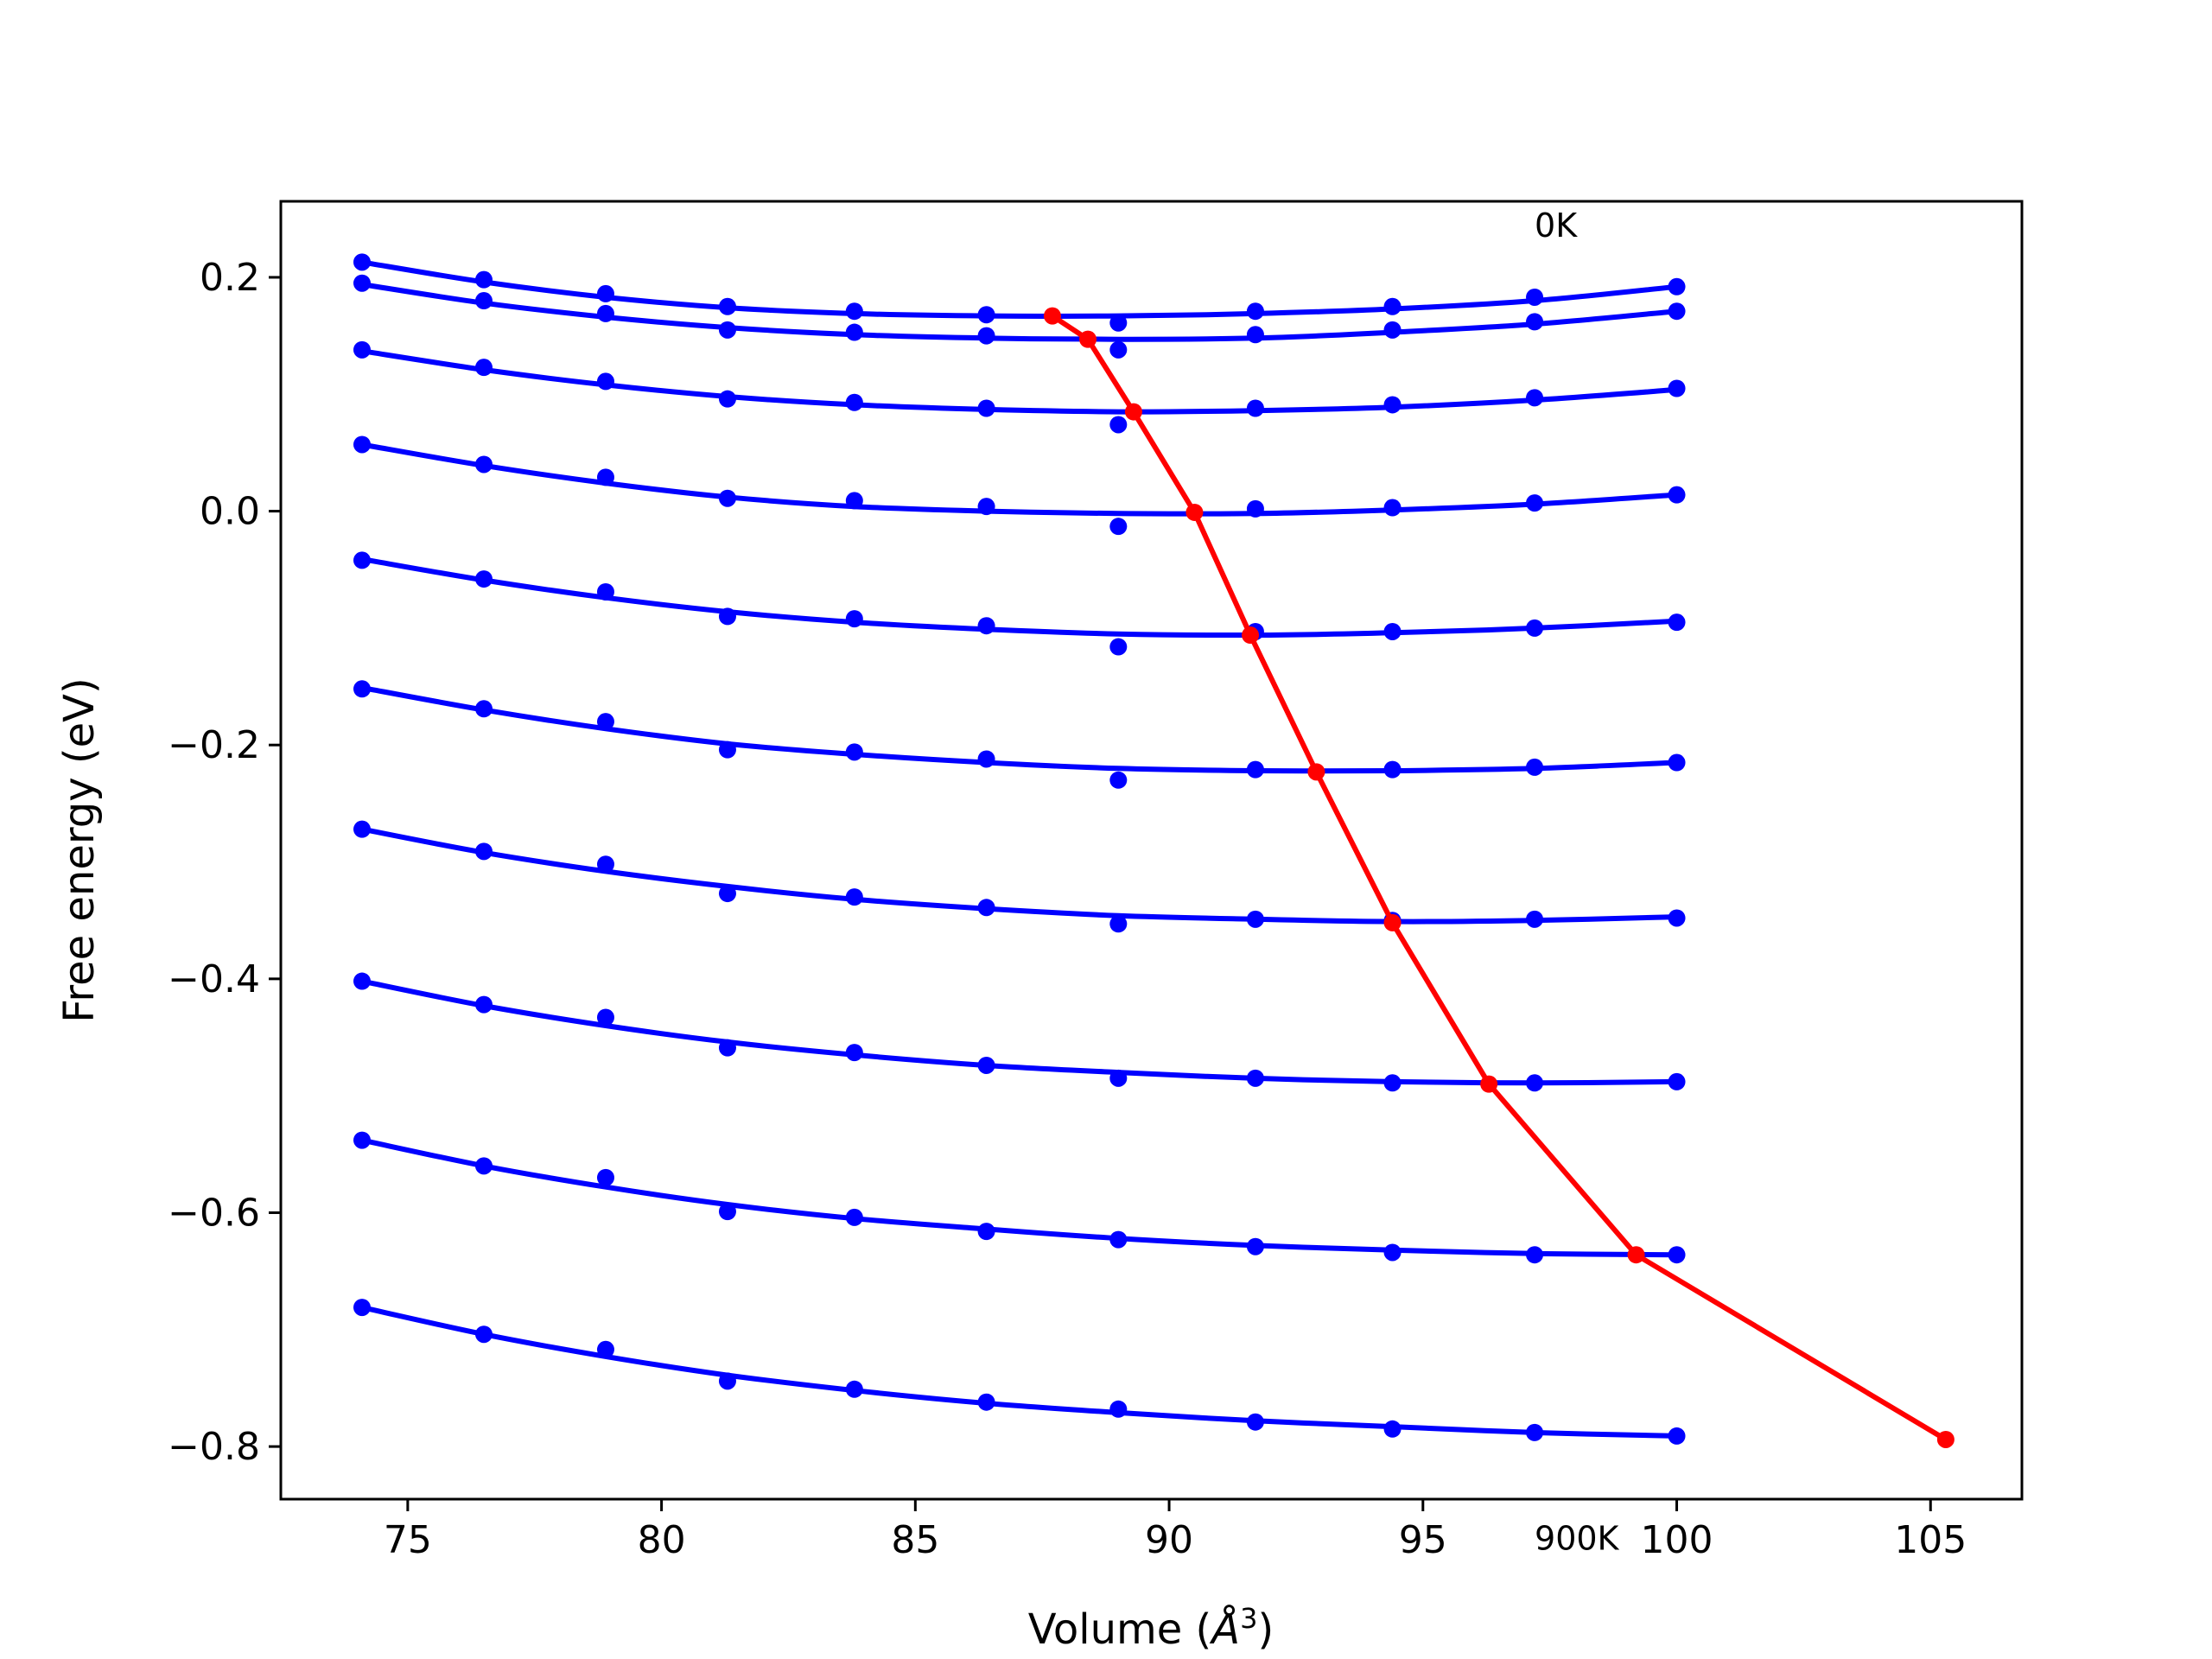 This screenshot has height=1659, width=2212. What do you see at coordinates (224, 862) in the screenshot?
I see `y-axis: 0.2 0.0 −0.2 −0.4 −0.6 −0.8` at bounding box center [224, 862].